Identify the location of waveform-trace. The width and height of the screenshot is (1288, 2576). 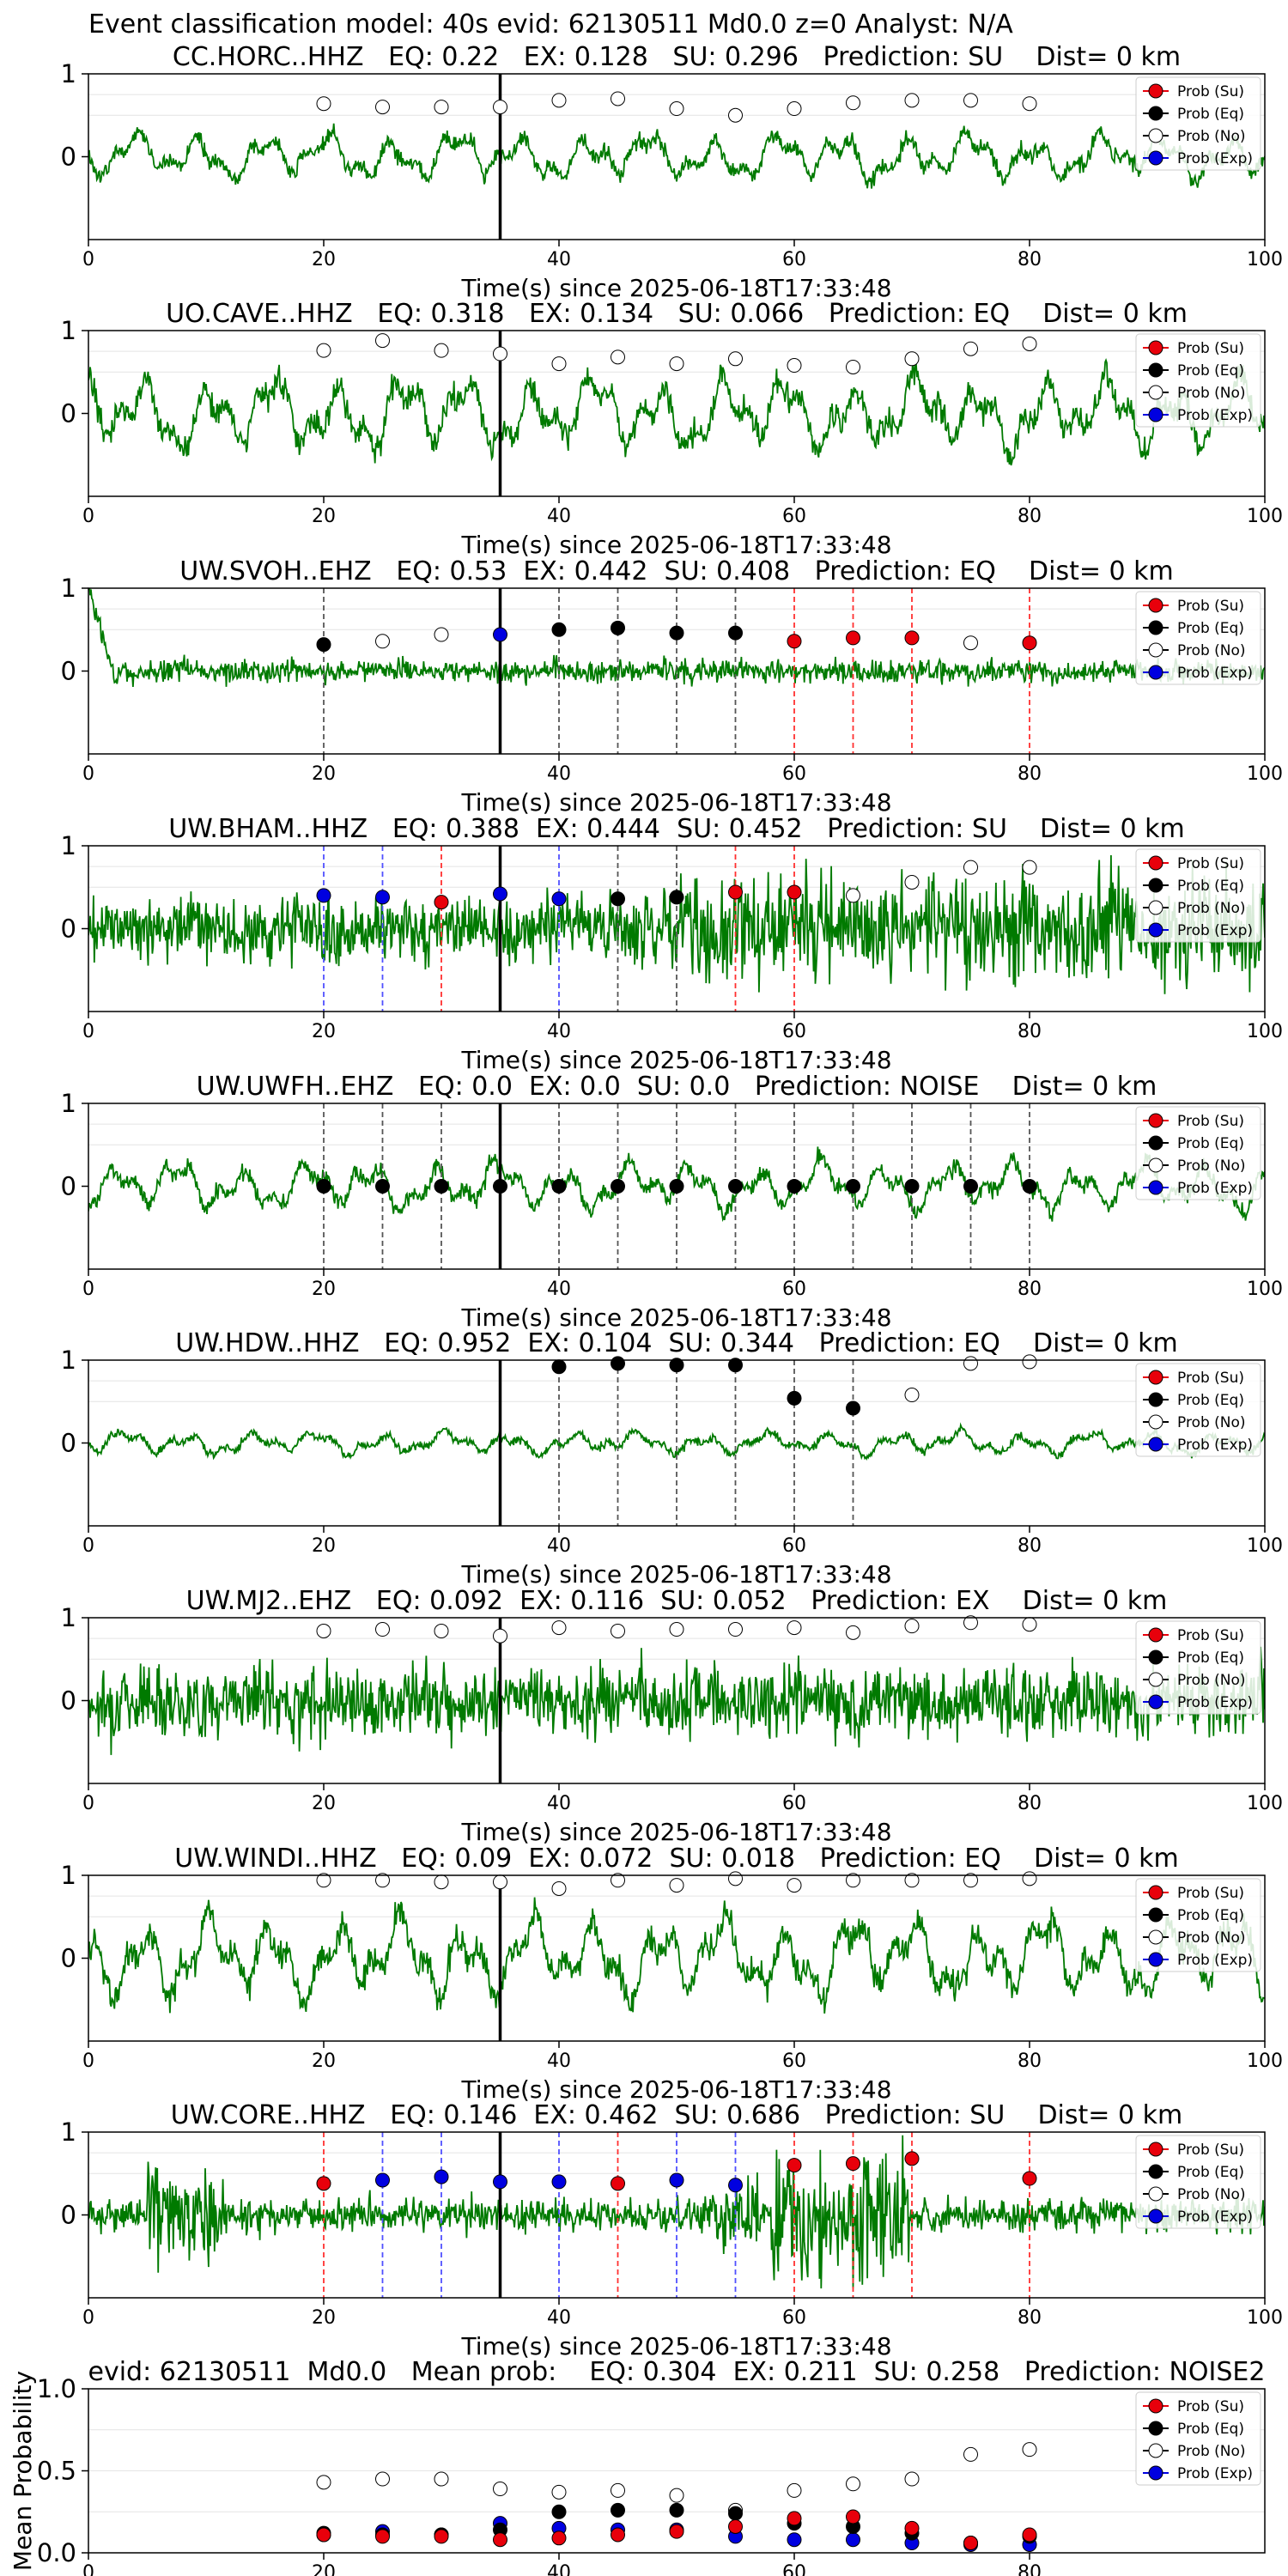
(676, 156).